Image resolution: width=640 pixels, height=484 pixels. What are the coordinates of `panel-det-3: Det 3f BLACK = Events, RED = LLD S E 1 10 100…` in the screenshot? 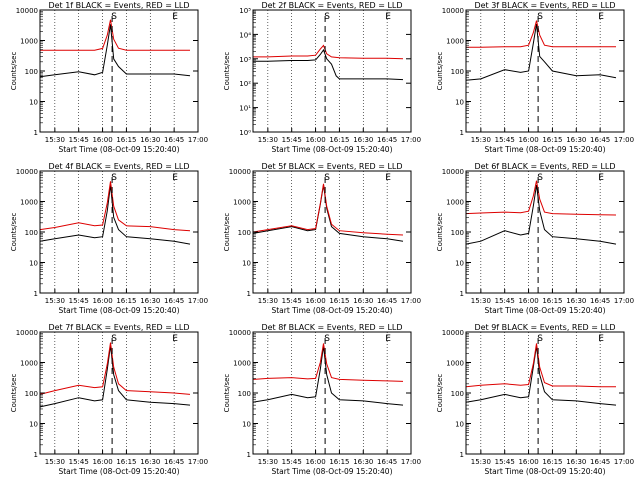 It's located at (535, 77).